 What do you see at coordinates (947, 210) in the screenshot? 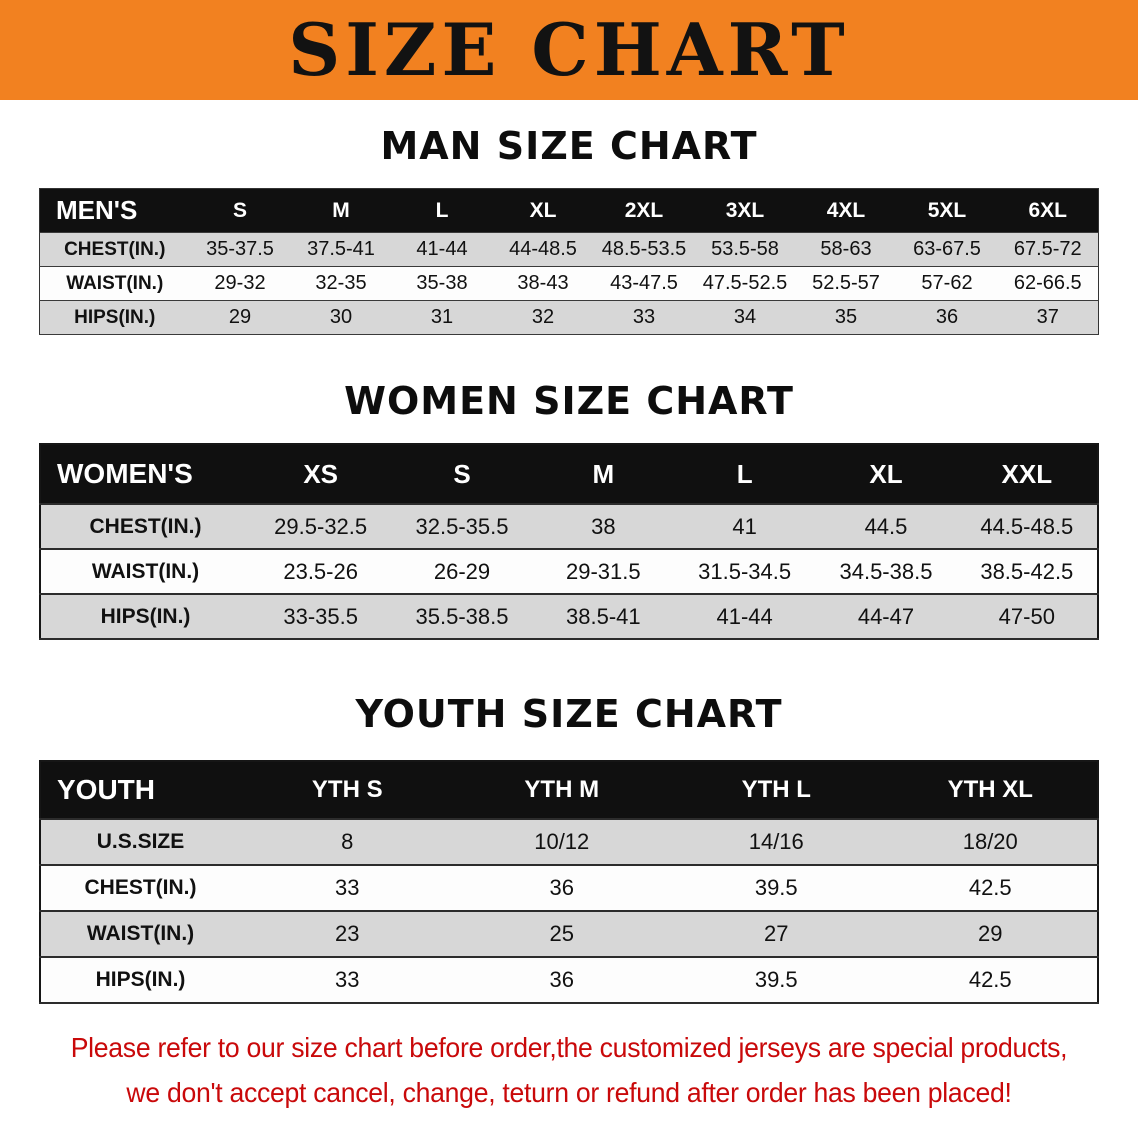
I see `column-header: 5XL` at bounding box center [947, 210].